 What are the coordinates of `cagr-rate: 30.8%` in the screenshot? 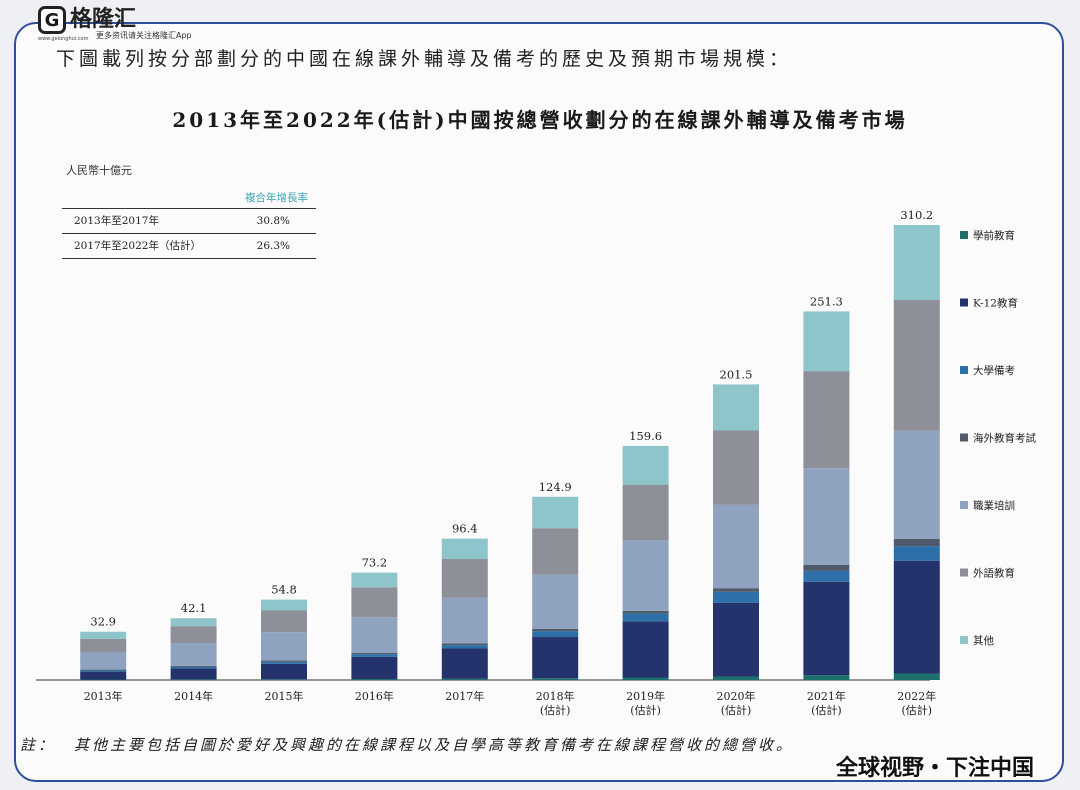 It's located at (273, 221).